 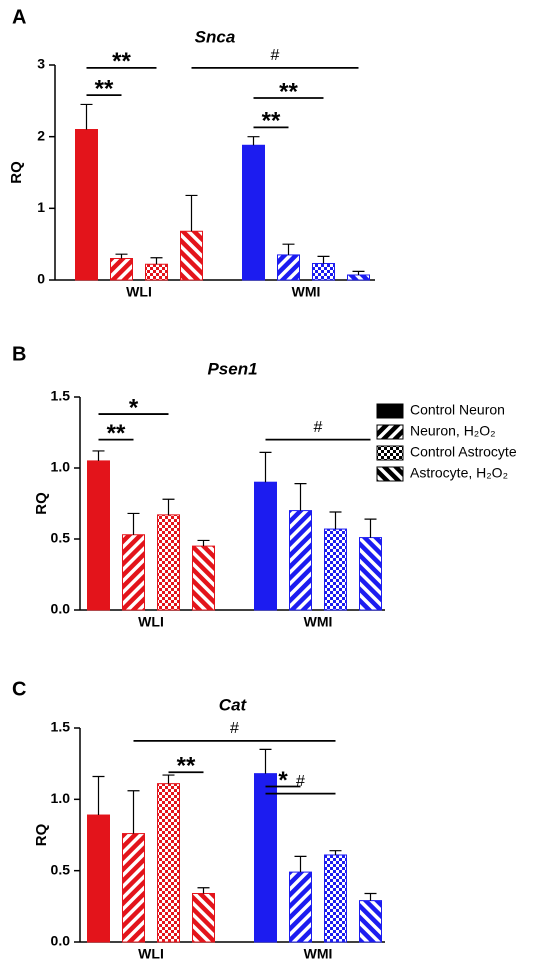 What do you see at coordinates (459, 473) in the screenshot?
I see `legend-label: Astrocyte, H₂O₂` at bounding box center [459, 473].